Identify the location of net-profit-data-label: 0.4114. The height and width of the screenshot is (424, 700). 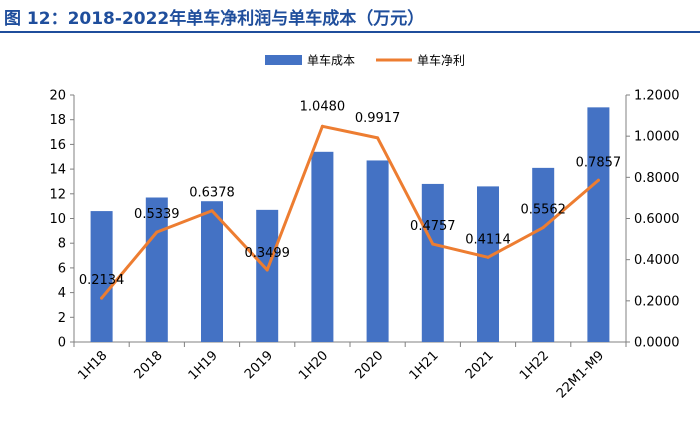
(488, 239).